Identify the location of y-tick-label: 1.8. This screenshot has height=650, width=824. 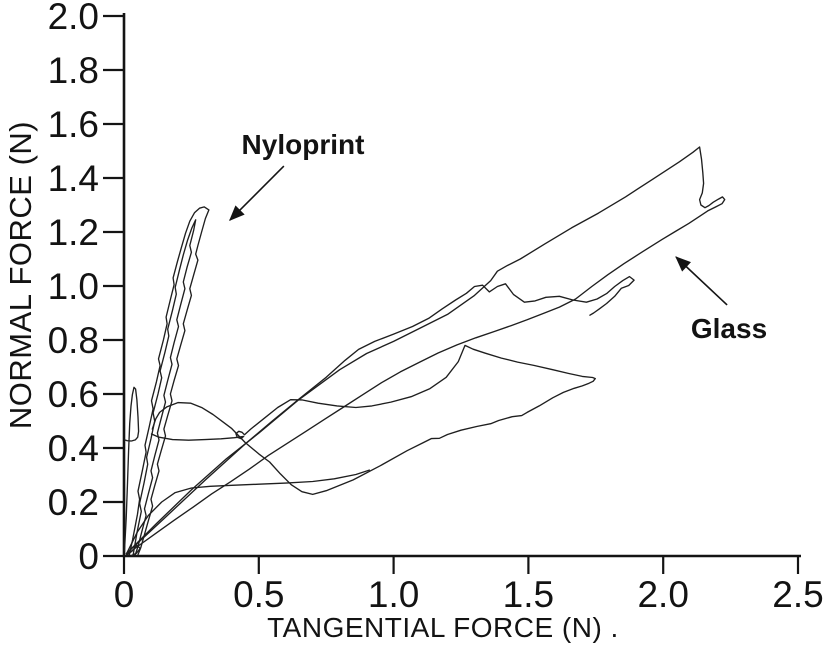
(73, 70).